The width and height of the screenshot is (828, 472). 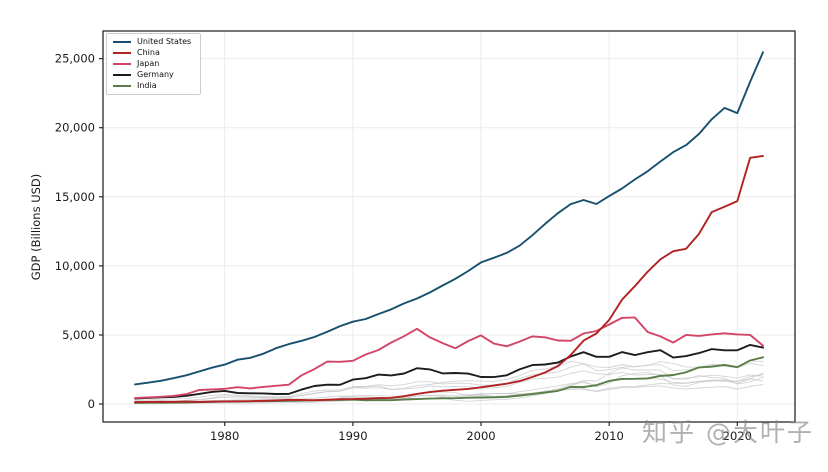 I want to click on x-tick-label: 2020, so click(x=737, y=436).